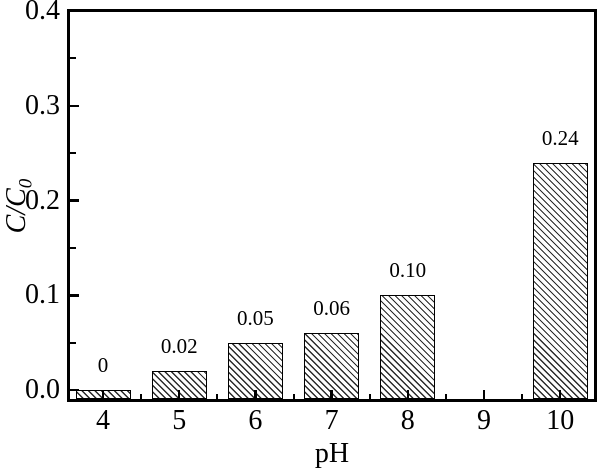  What do you see at coordinates (42, 105) in the screenshot?
I see `y-axis-tick-label: 0.3` at bounding box center [42, 105].